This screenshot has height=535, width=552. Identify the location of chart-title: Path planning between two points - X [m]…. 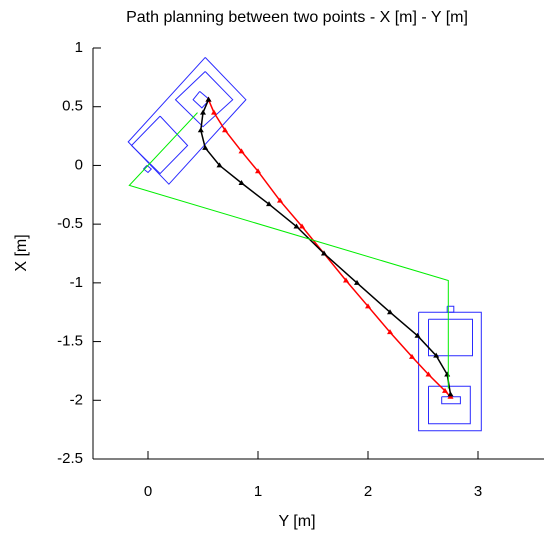
(297, 17).